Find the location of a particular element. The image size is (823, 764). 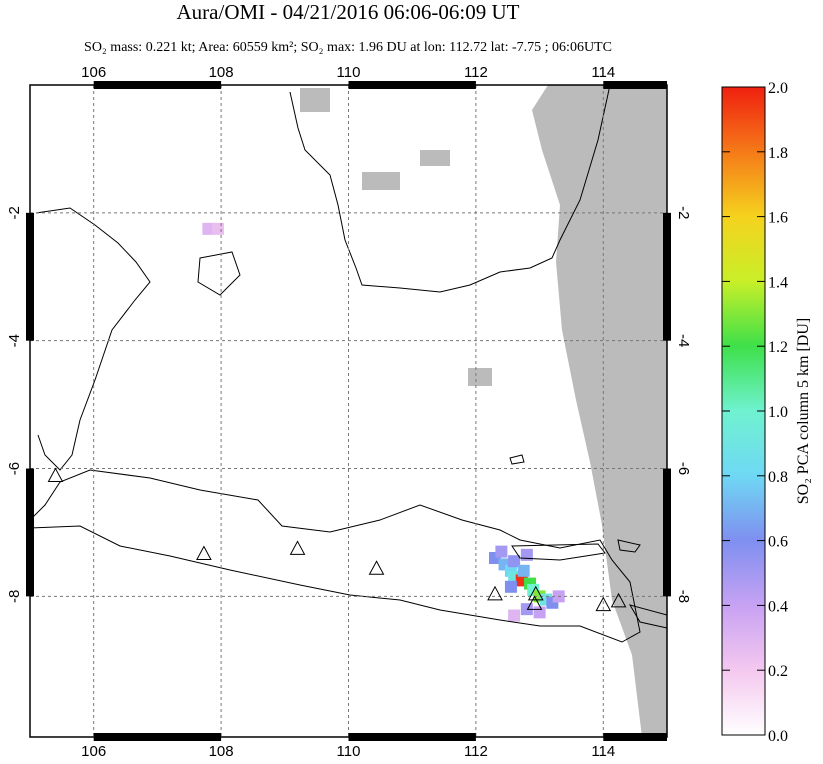

colorbar-tick-label: 1.8 is located at coordinates (778, 153).